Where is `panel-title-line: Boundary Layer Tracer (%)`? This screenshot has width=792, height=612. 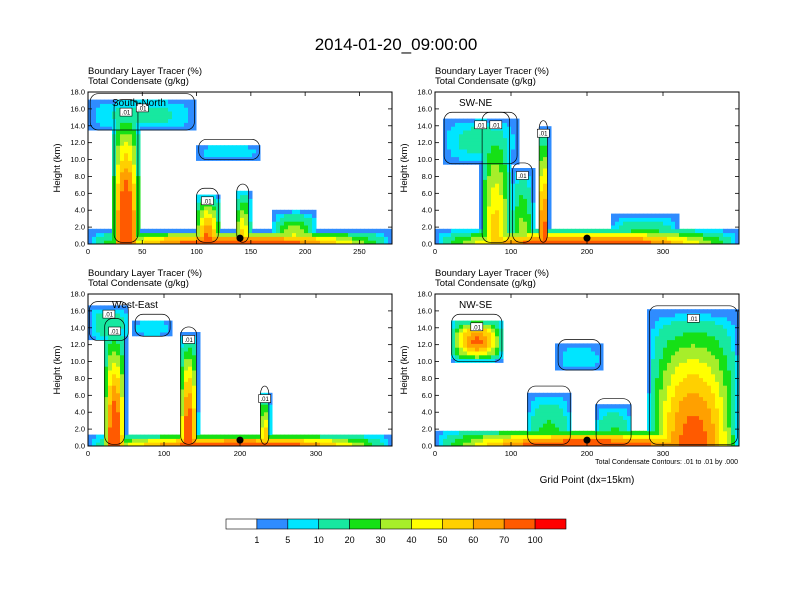
panel-title-line: Boundary Layer Tracer (%) is located at coordinates (492, 71).